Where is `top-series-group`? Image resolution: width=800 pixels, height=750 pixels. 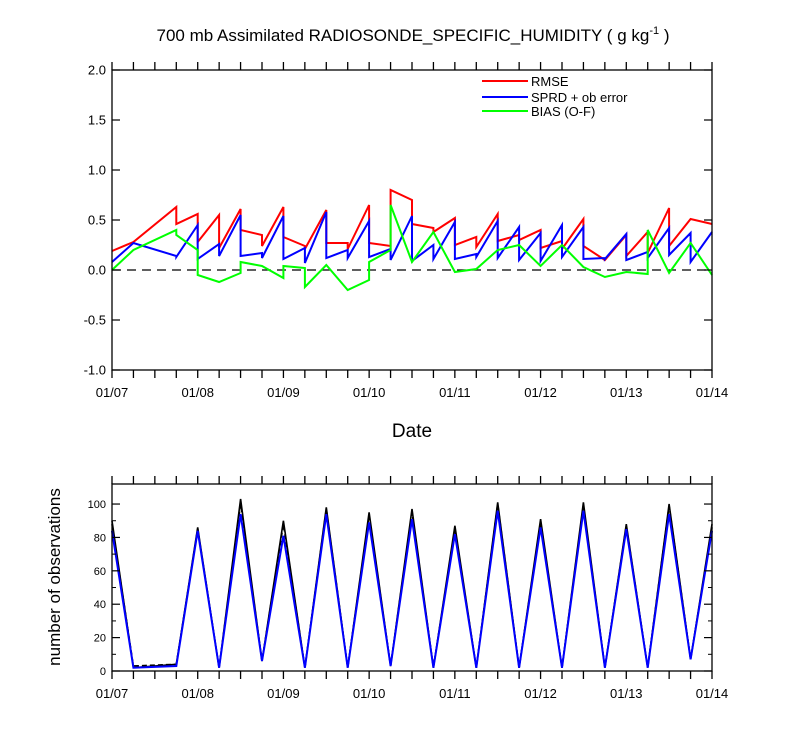 top-series-group is located at coordinates (412, 240).